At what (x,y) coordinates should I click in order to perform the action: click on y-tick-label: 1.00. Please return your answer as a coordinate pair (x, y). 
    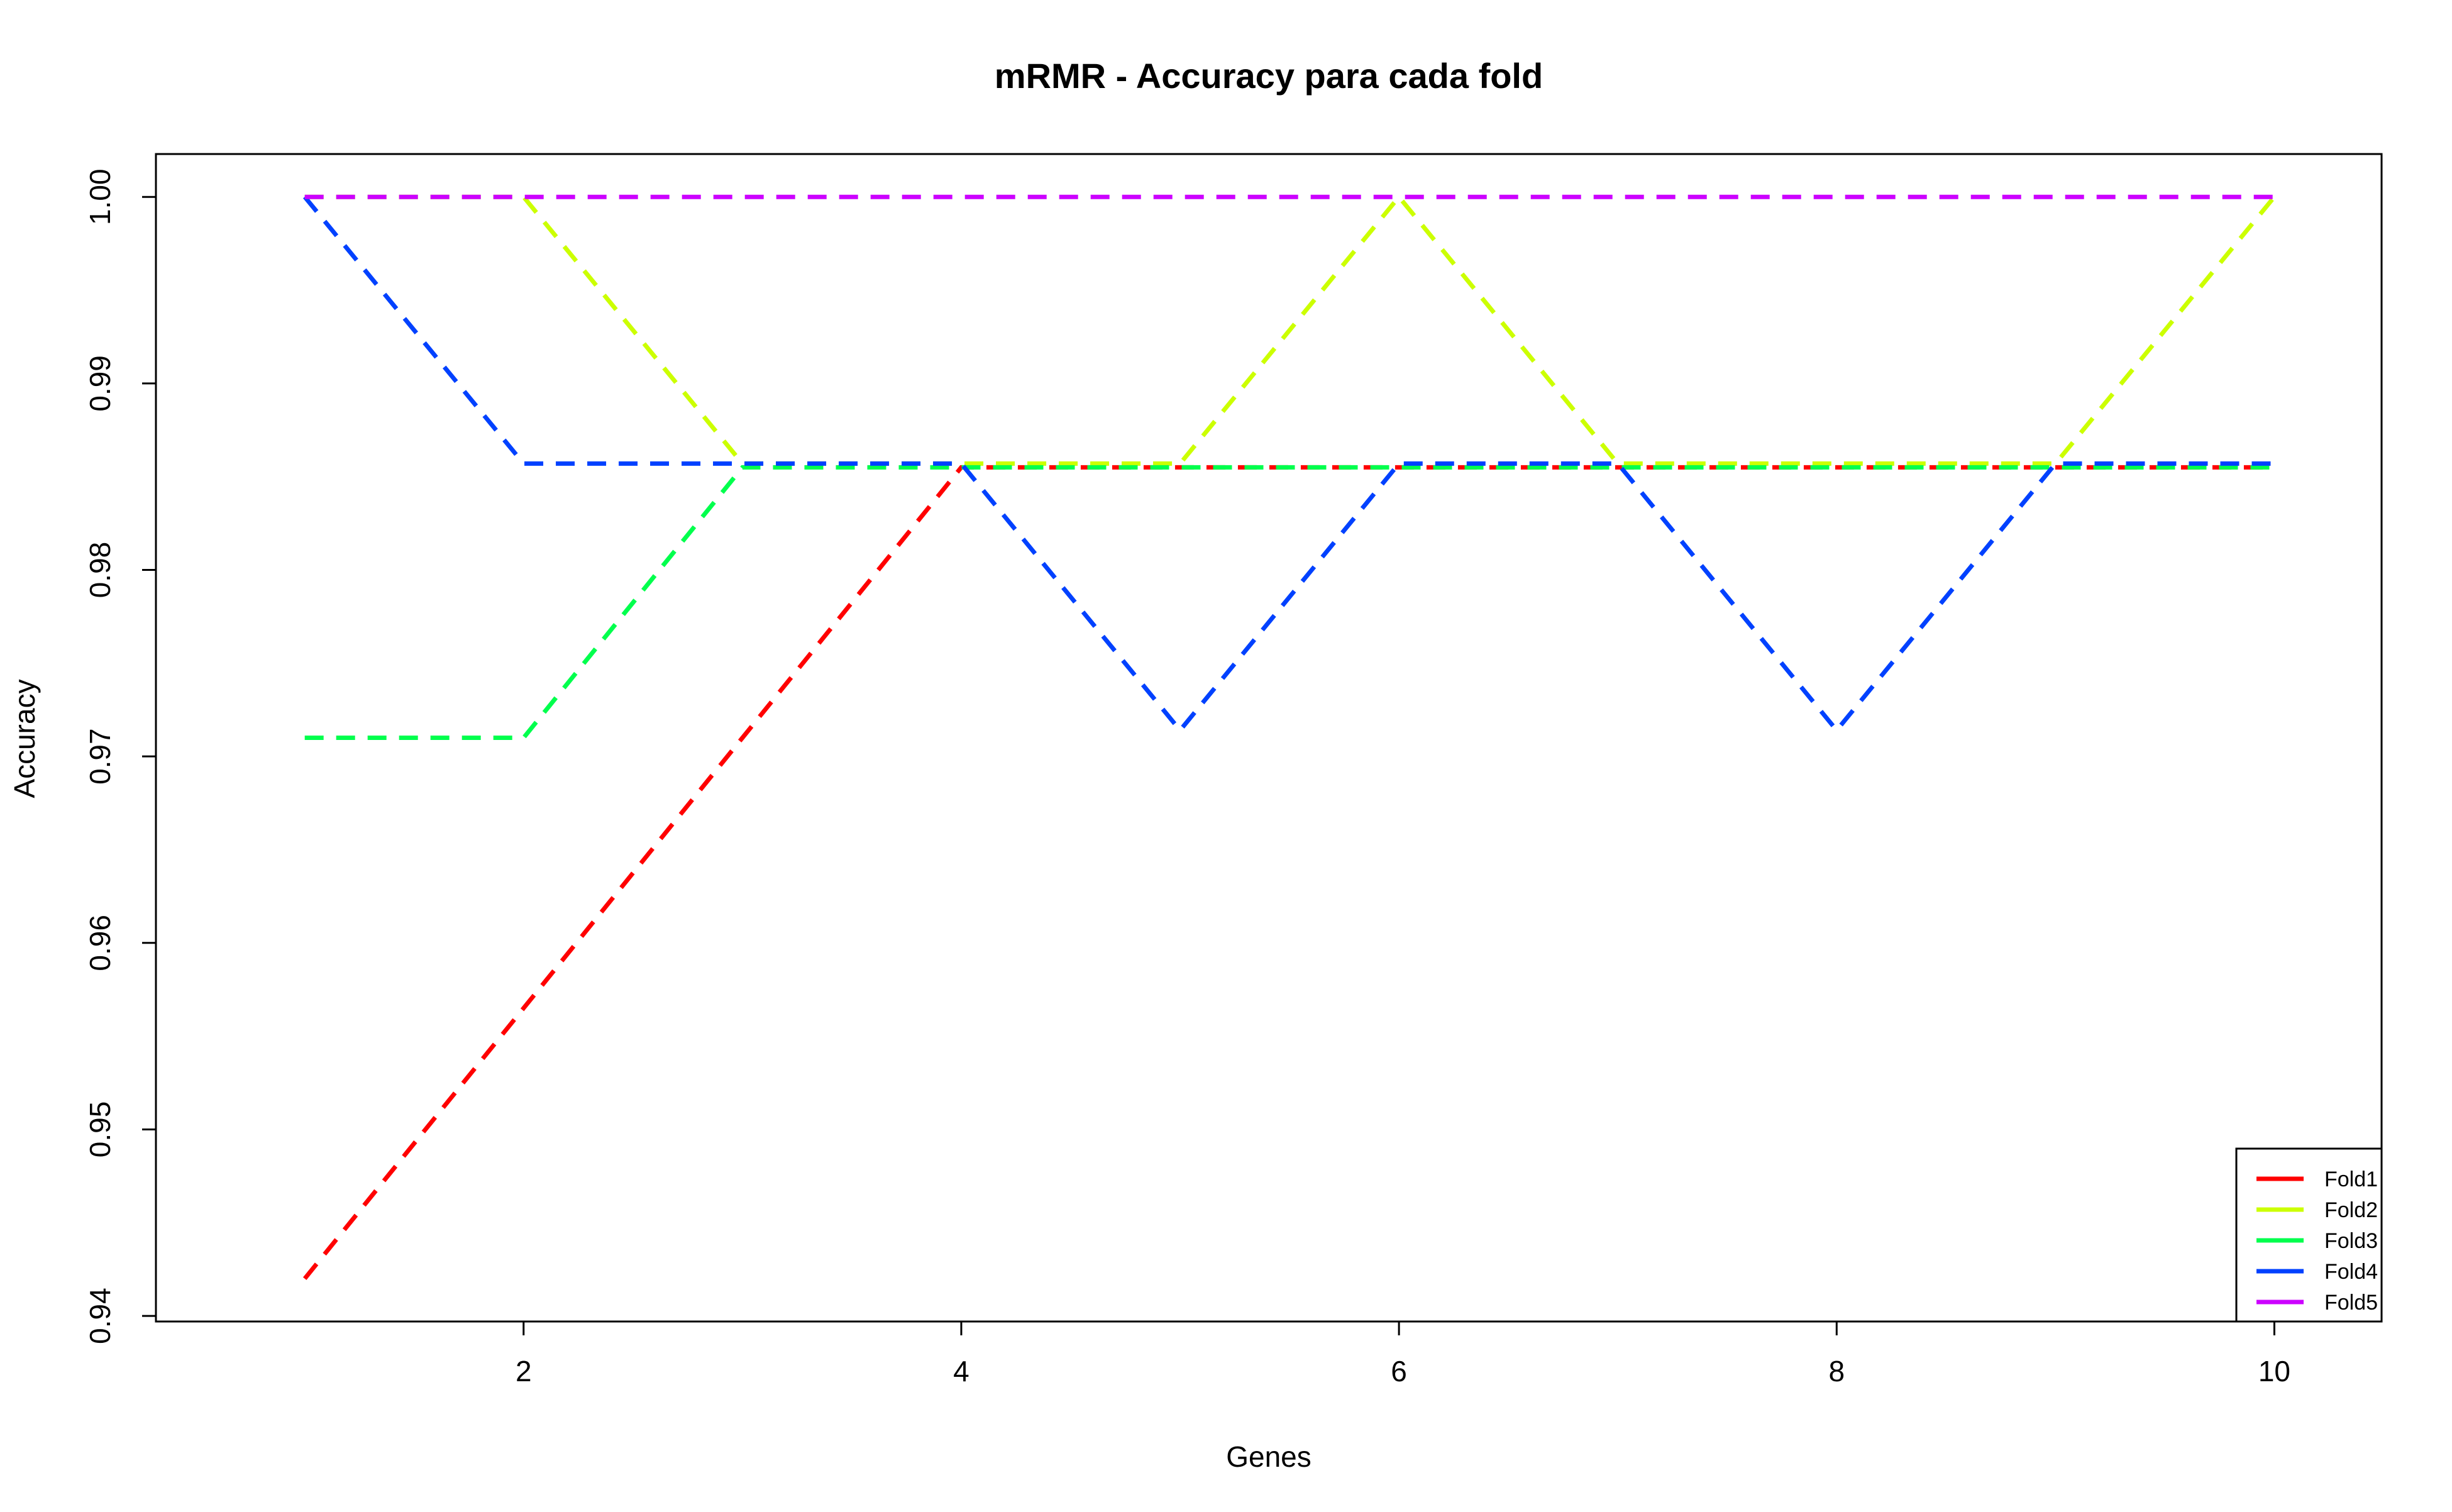
    Looking at the image, I should click on (100, 196).